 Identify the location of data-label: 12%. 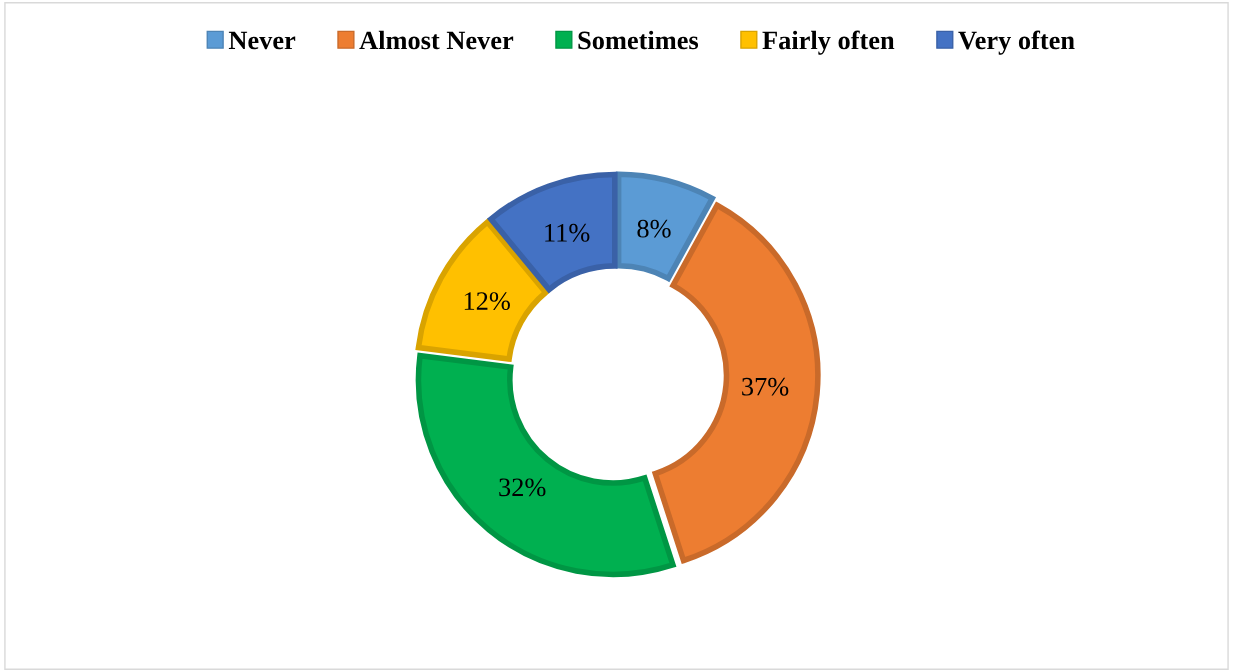
(487, 301).